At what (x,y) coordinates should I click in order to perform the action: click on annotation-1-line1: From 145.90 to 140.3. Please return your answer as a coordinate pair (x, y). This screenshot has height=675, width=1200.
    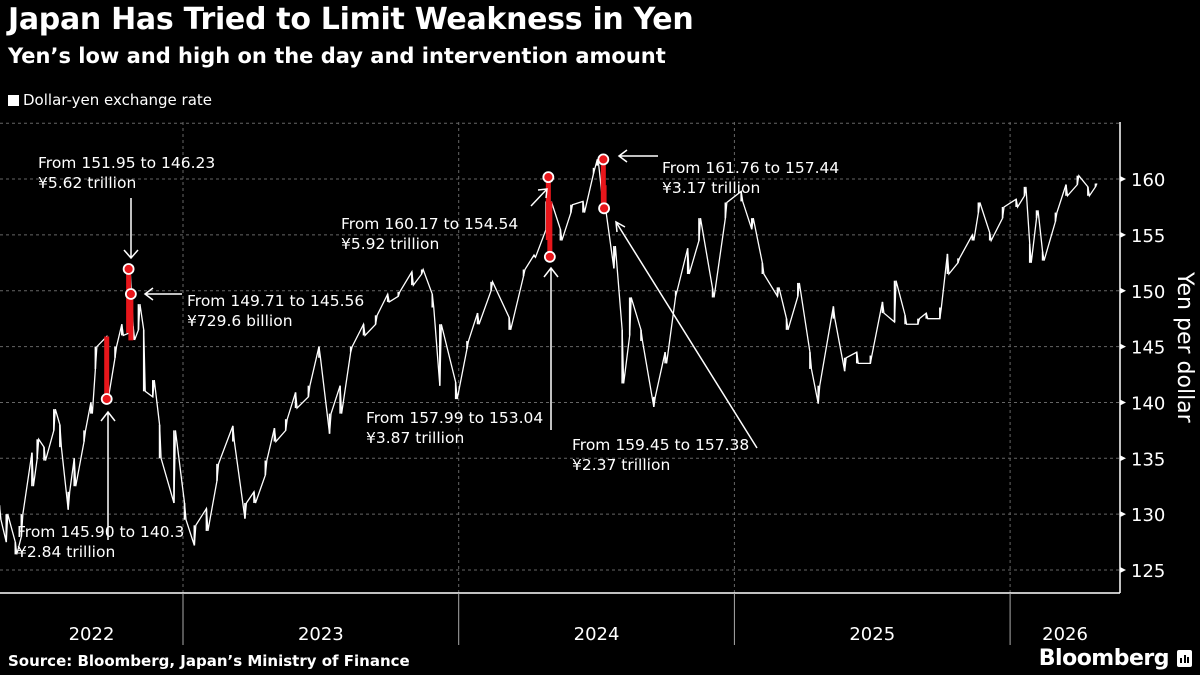
    Looking at the image, I should click on (100, 532).